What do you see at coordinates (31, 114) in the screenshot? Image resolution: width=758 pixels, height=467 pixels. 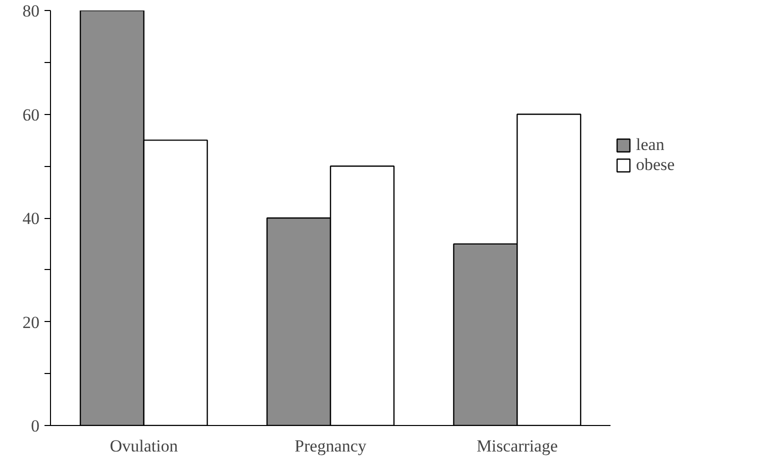 I see `y-tick-label: 60` at bounding box center [31, 114].